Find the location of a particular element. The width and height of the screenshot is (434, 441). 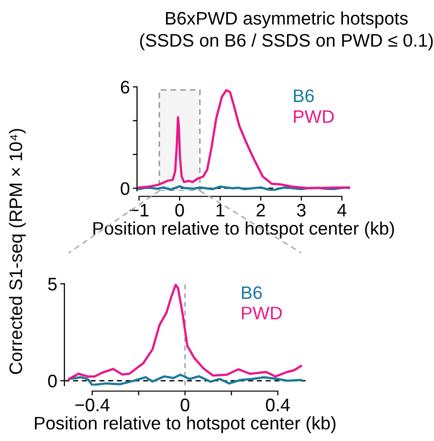

chart-title: B6xPWD asymmetric hotspots is located at coordinates (287, 19).